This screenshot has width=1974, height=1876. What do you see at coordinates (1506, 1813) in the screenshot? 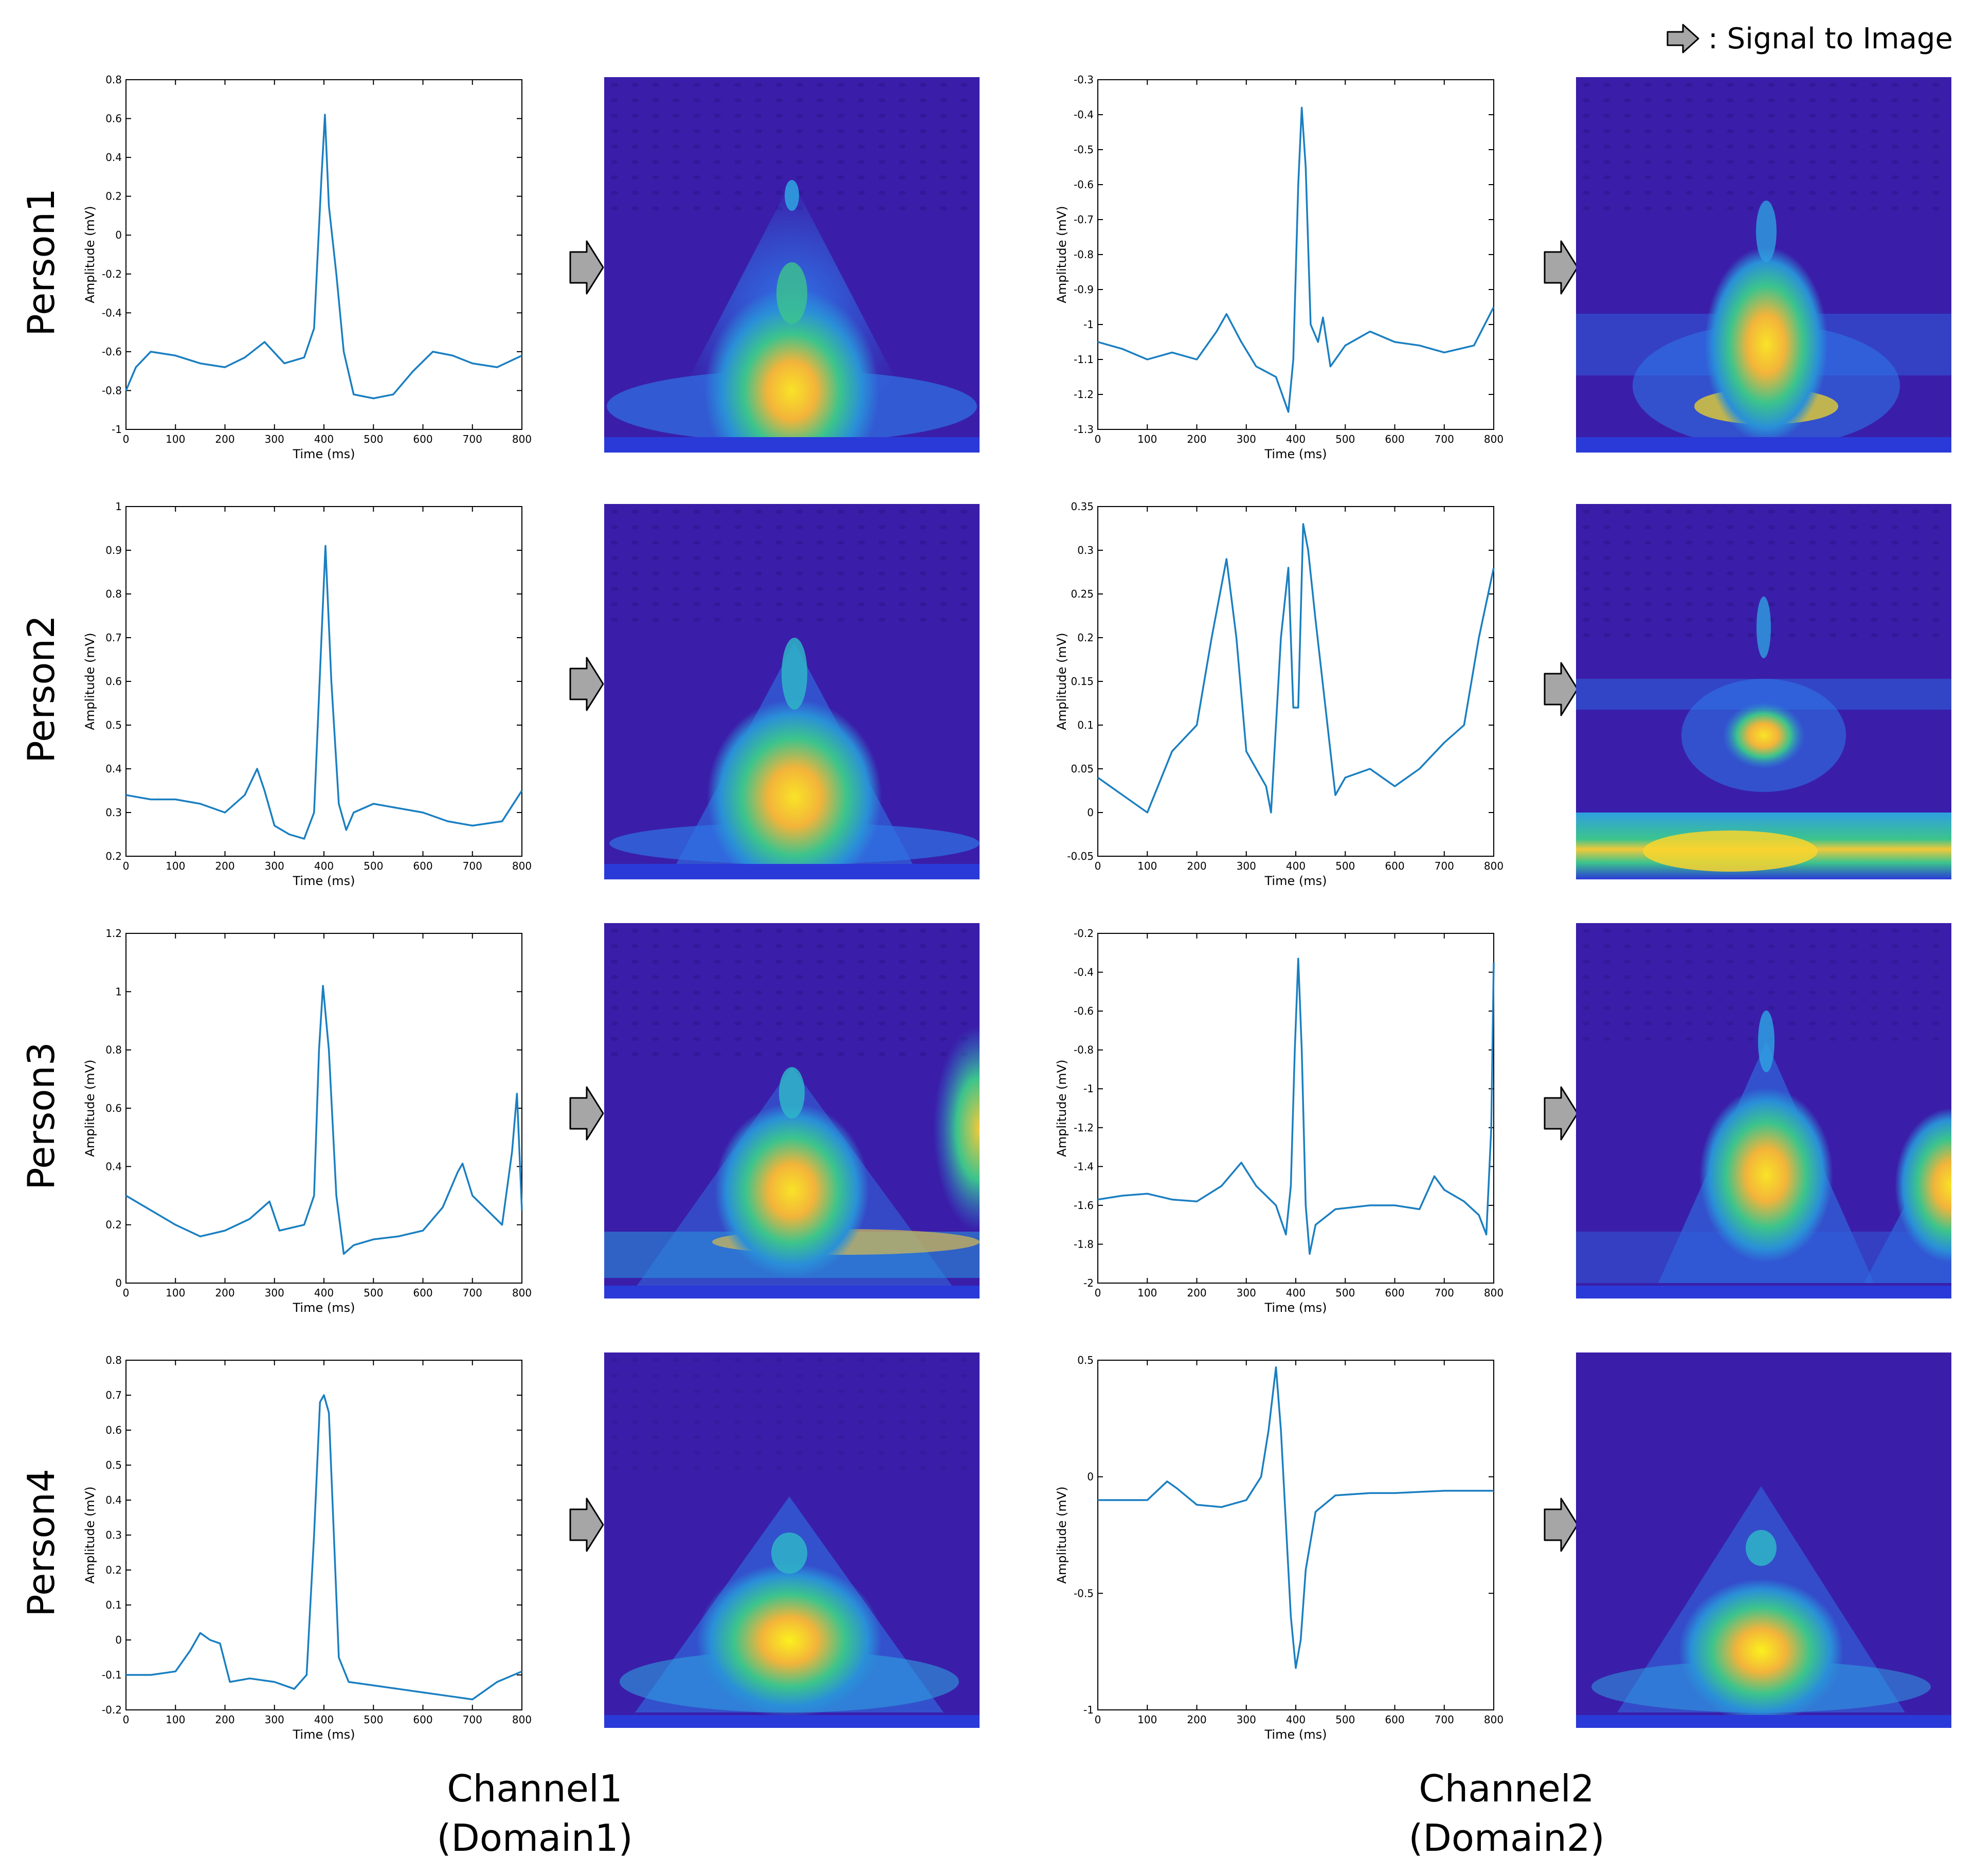
I see `column-label-channel2: Channel2 (Domain2)` at bounding box center [1506, 1813].